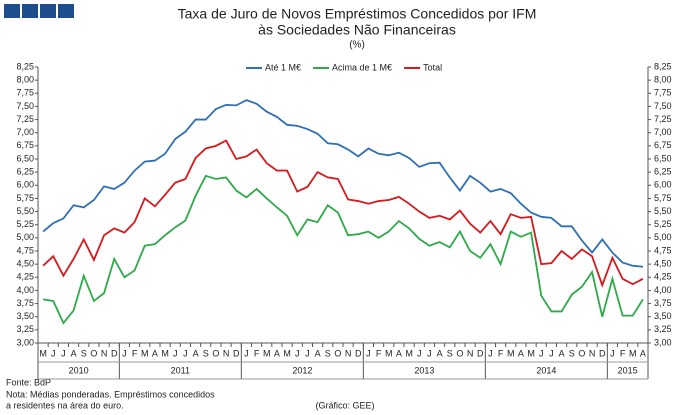  What do you see at coordinates (663, 224) in the screenshot?
I see `y2-tick-label: 5,25` at bounding box center [663, 224].